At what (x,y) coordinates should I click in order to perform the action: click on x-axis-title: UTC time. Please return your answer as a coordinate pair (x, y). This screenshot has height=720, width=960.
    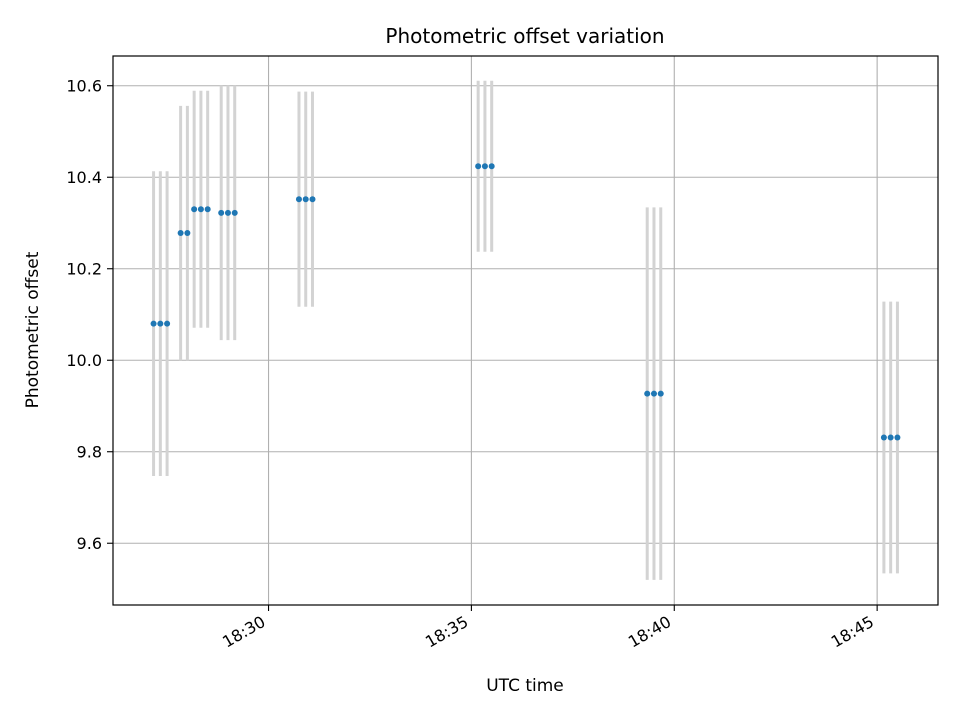
    Looking at the image, I should click on (525, 686).